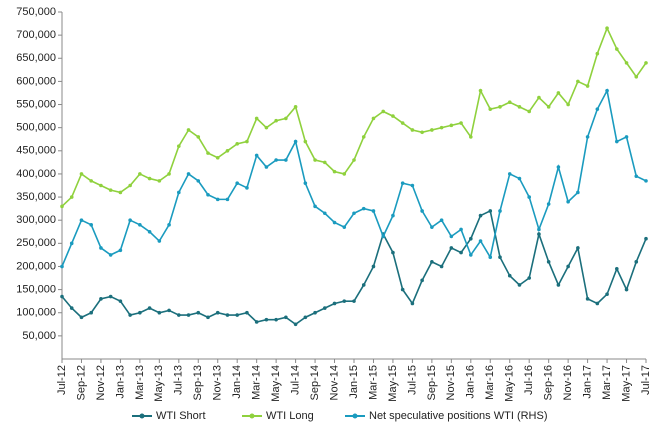  Describe the element at coordinates (237, 382) in the screenshot. I see `x-tick-label: Jan-14` at that location.